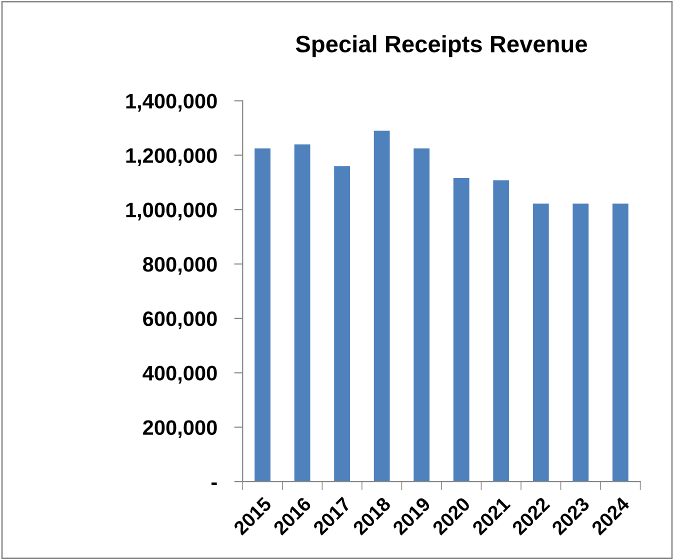  Describe the element at coordinates (171, 211) in the screenshot. I see `y-tick-label: 1,000,000` at that location.